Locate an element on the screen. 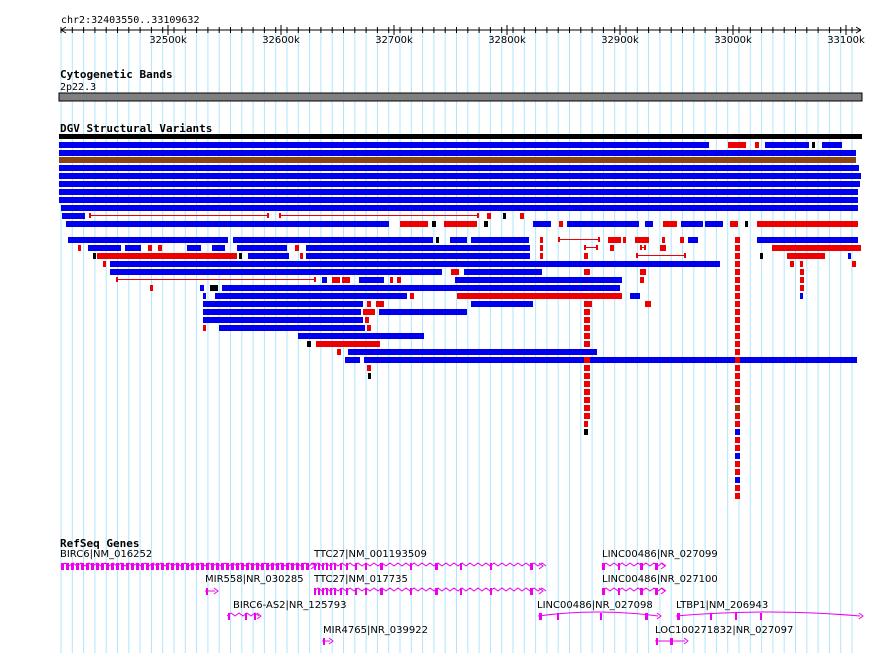  sv-complex-bar is located at coordinates (457, 160).